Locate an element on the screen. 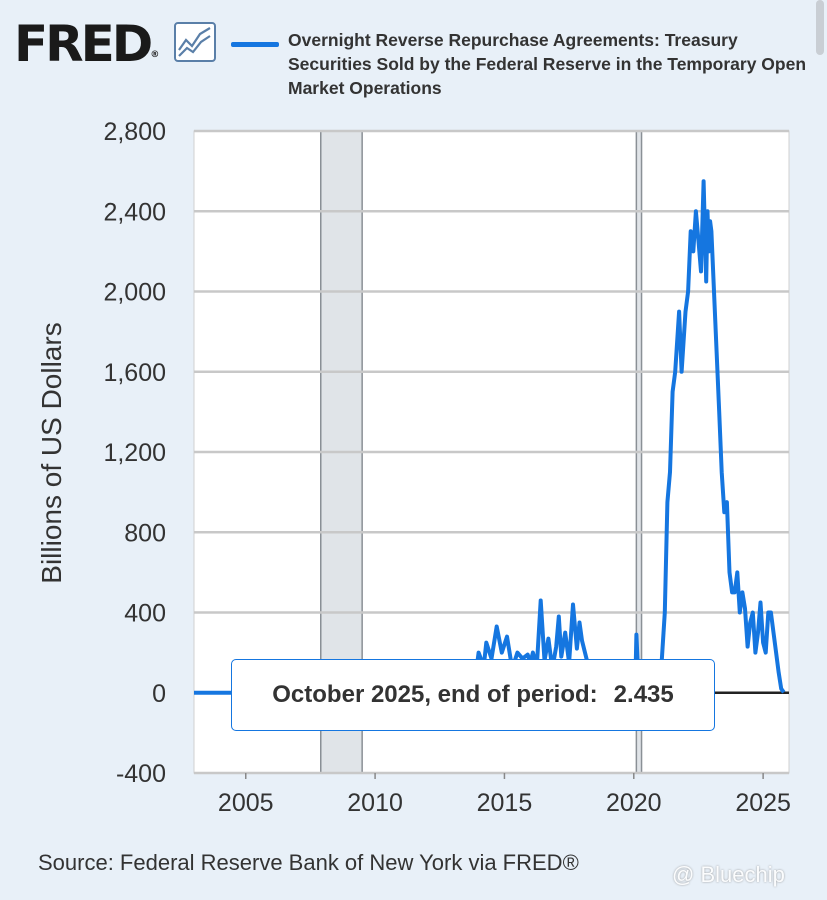 The image size is (827, 900). y-tick-label: -400 is located at coordinates (141, 774).